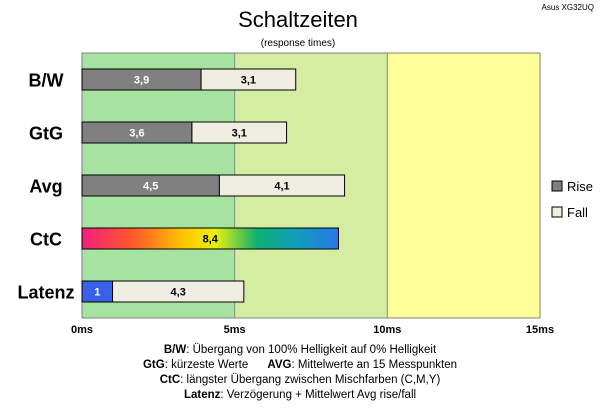  What do you see at coordinates (202, 395) in the screenshot?
I see `caption-key-latenz: Latenz` at bounding box center [202, 395].